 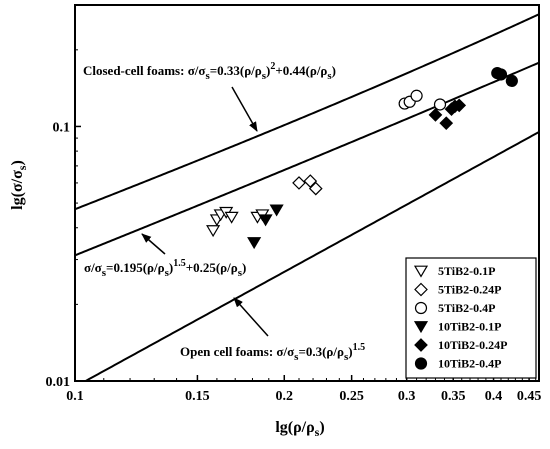 What do you see at coordinates (529, 396) in the screenshot?
I see `x-tick-label: 0.45` at bounding box center [529, 396].